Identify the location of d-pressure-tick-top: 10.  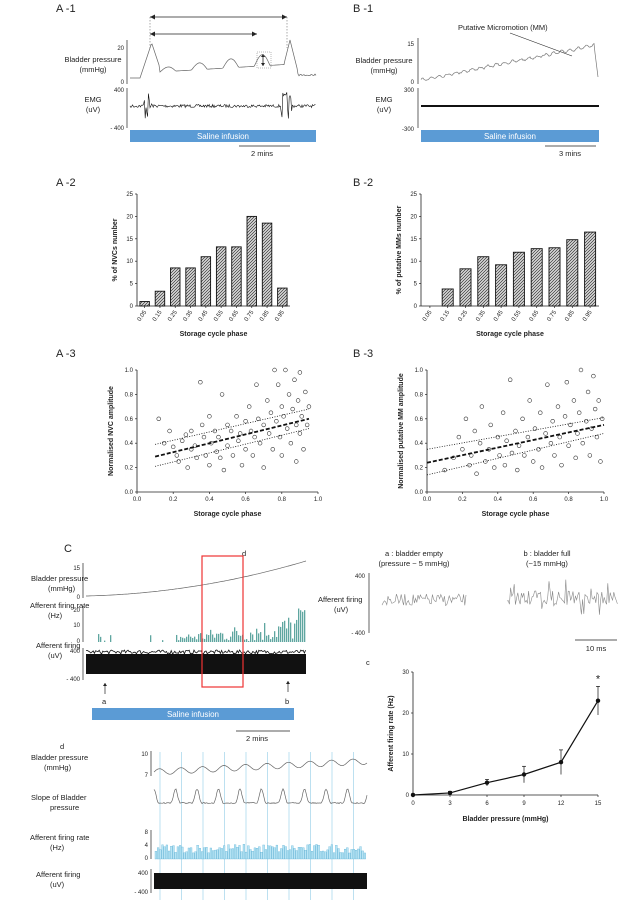
(144, 755).